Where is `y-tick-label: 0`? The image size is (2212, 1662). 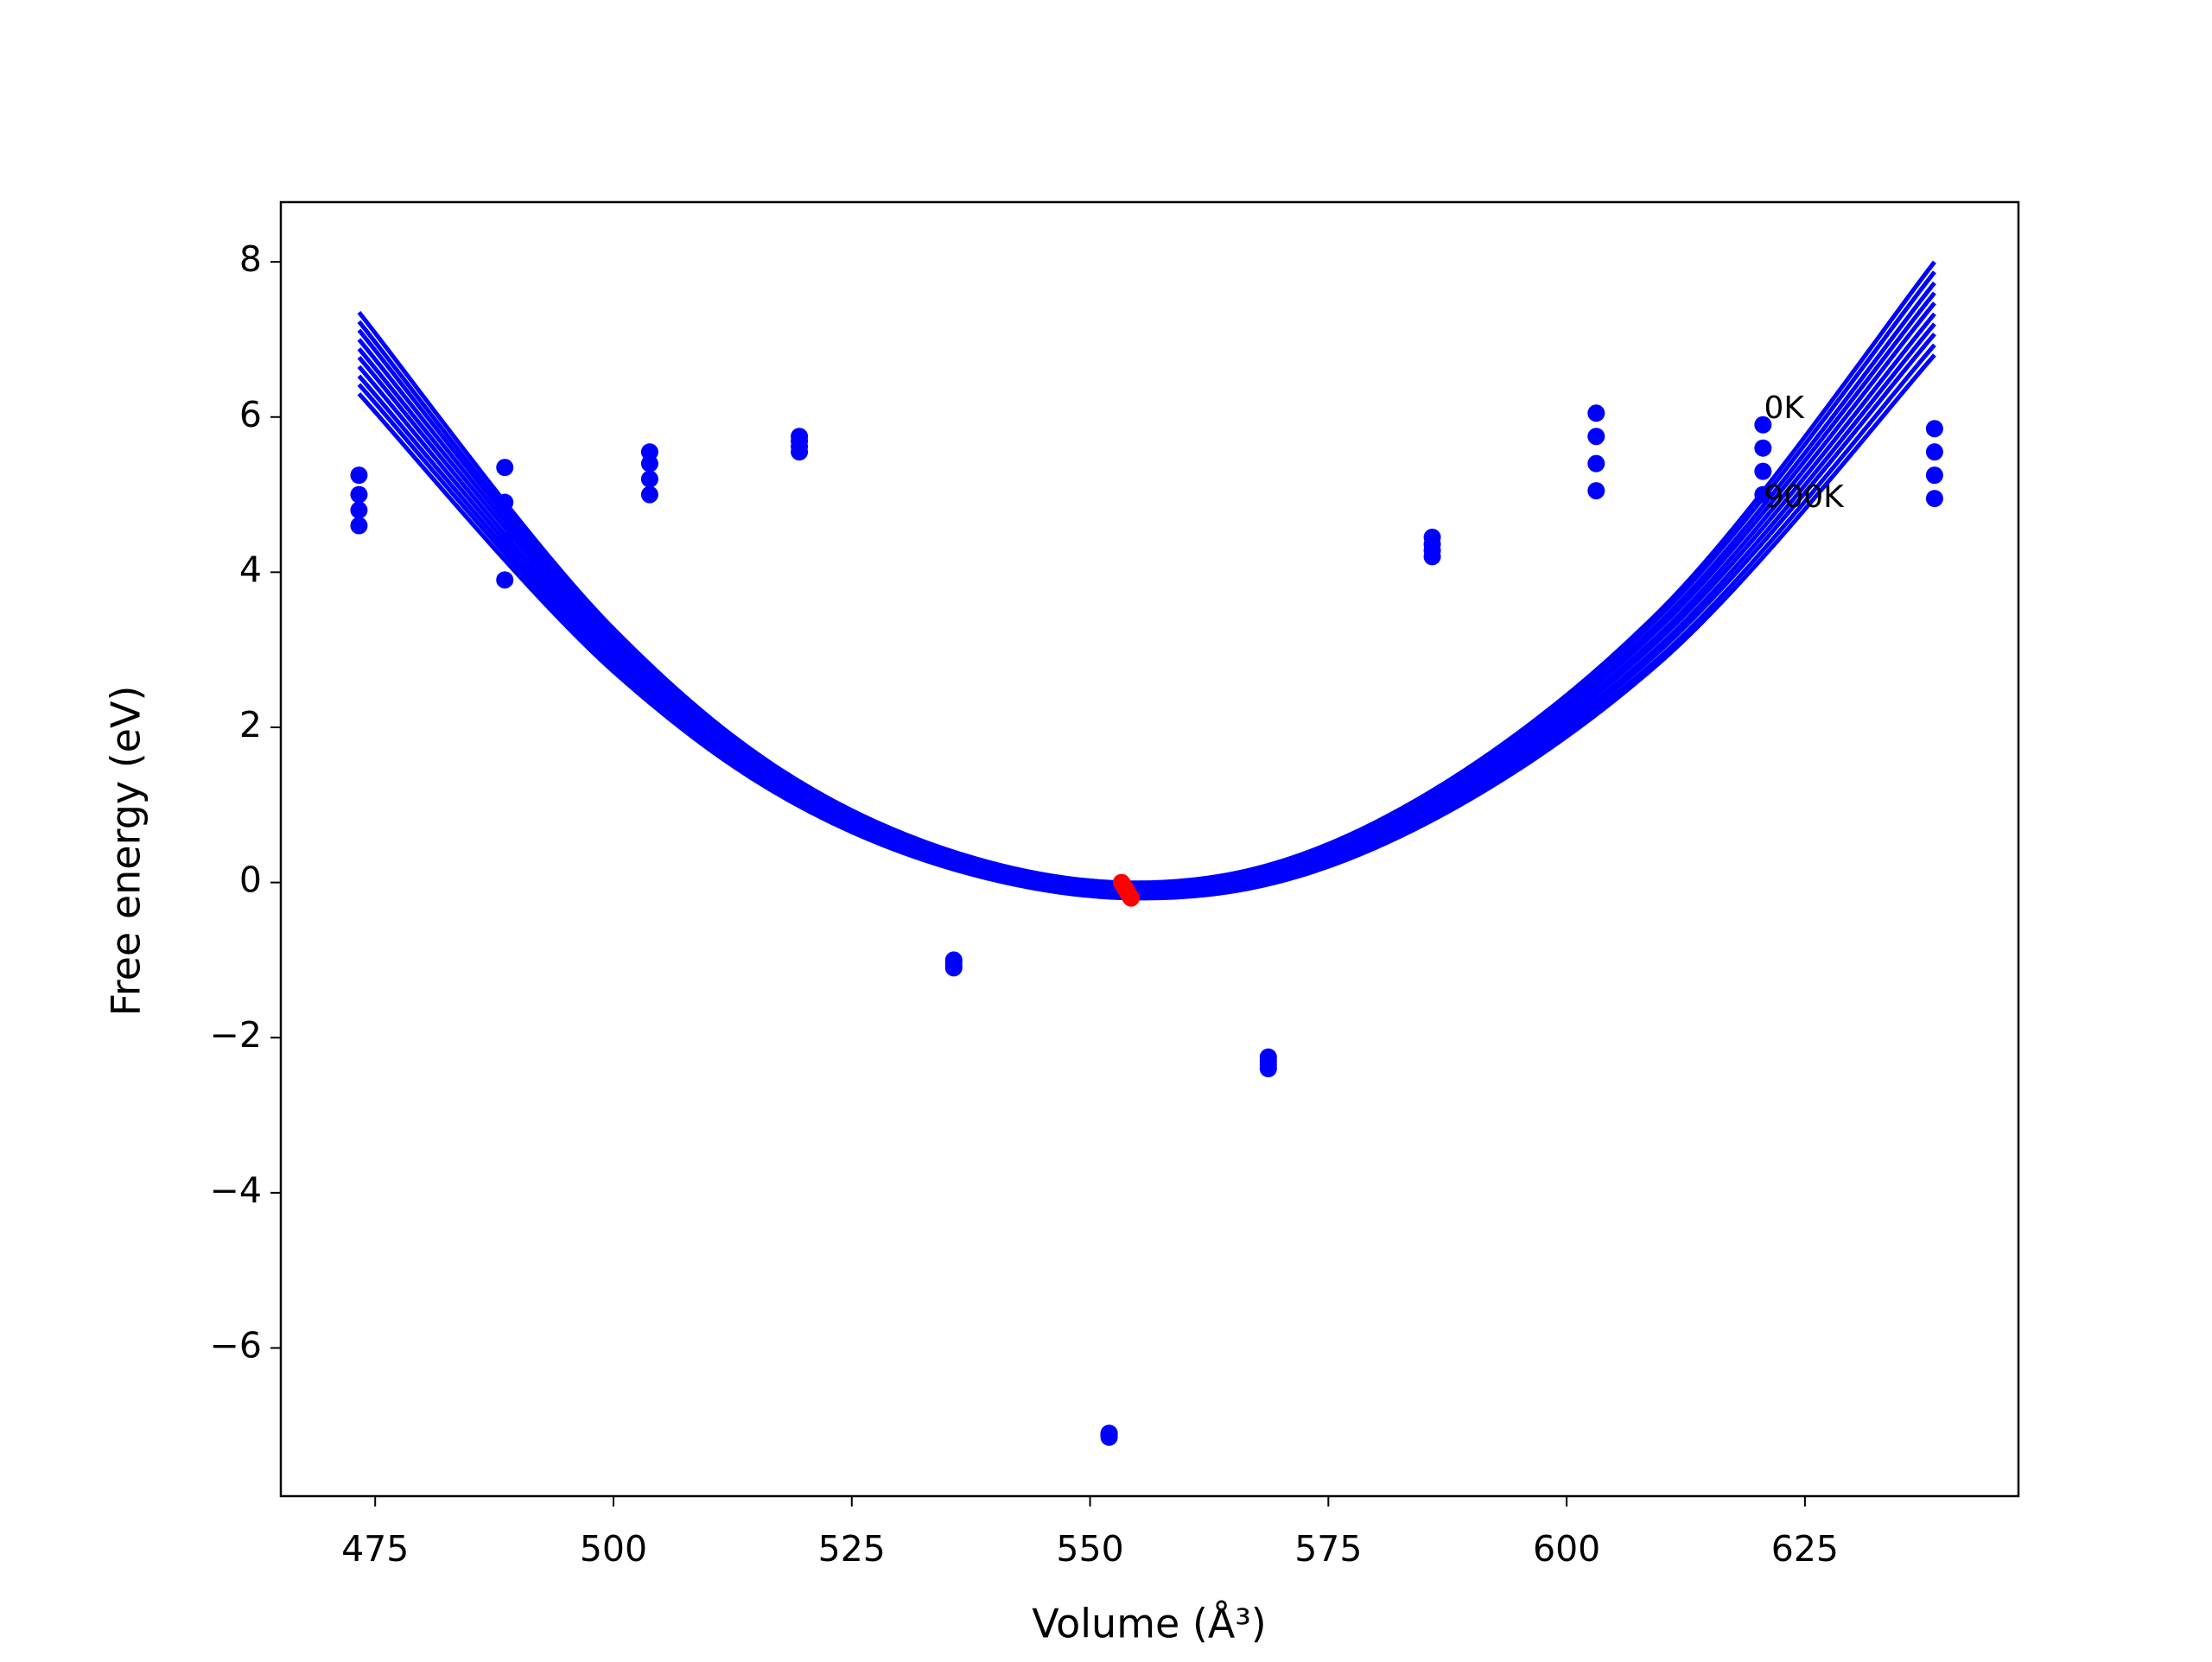
y-tick-label: 0 is located at coordinates (250, 880).